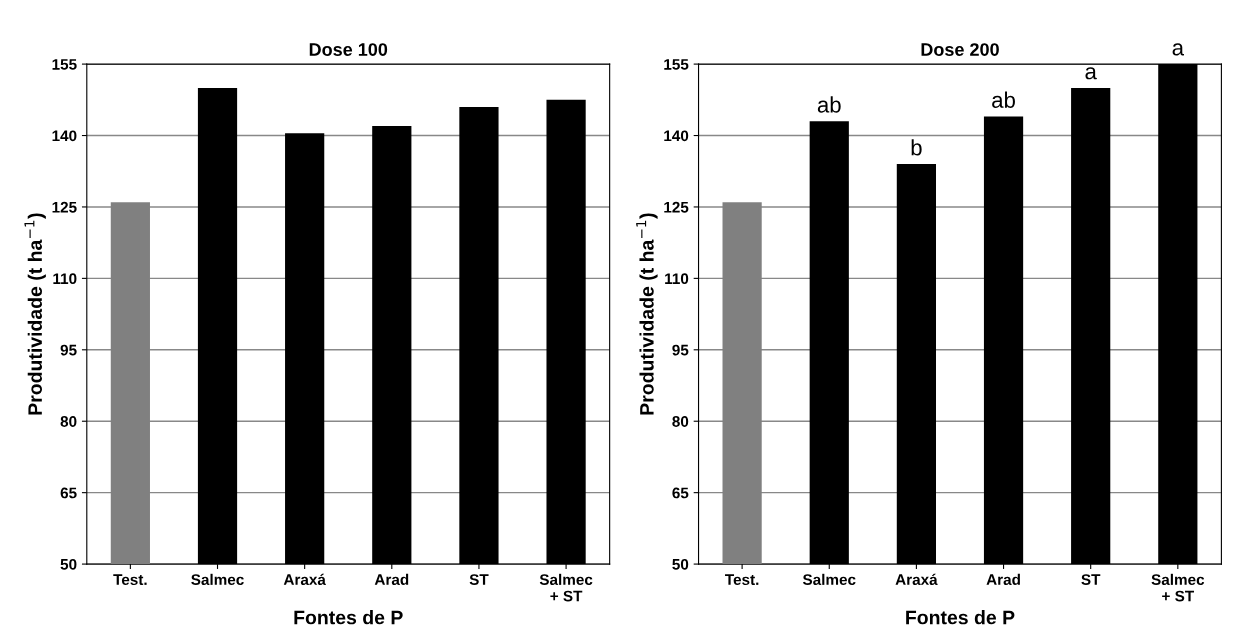 The height and width of the screenshot is (641, 1240). What do you see at coordinates (960, 49) in the screenshot?
I see `chart-title: Dose 200` at bounding box center [960, 49].